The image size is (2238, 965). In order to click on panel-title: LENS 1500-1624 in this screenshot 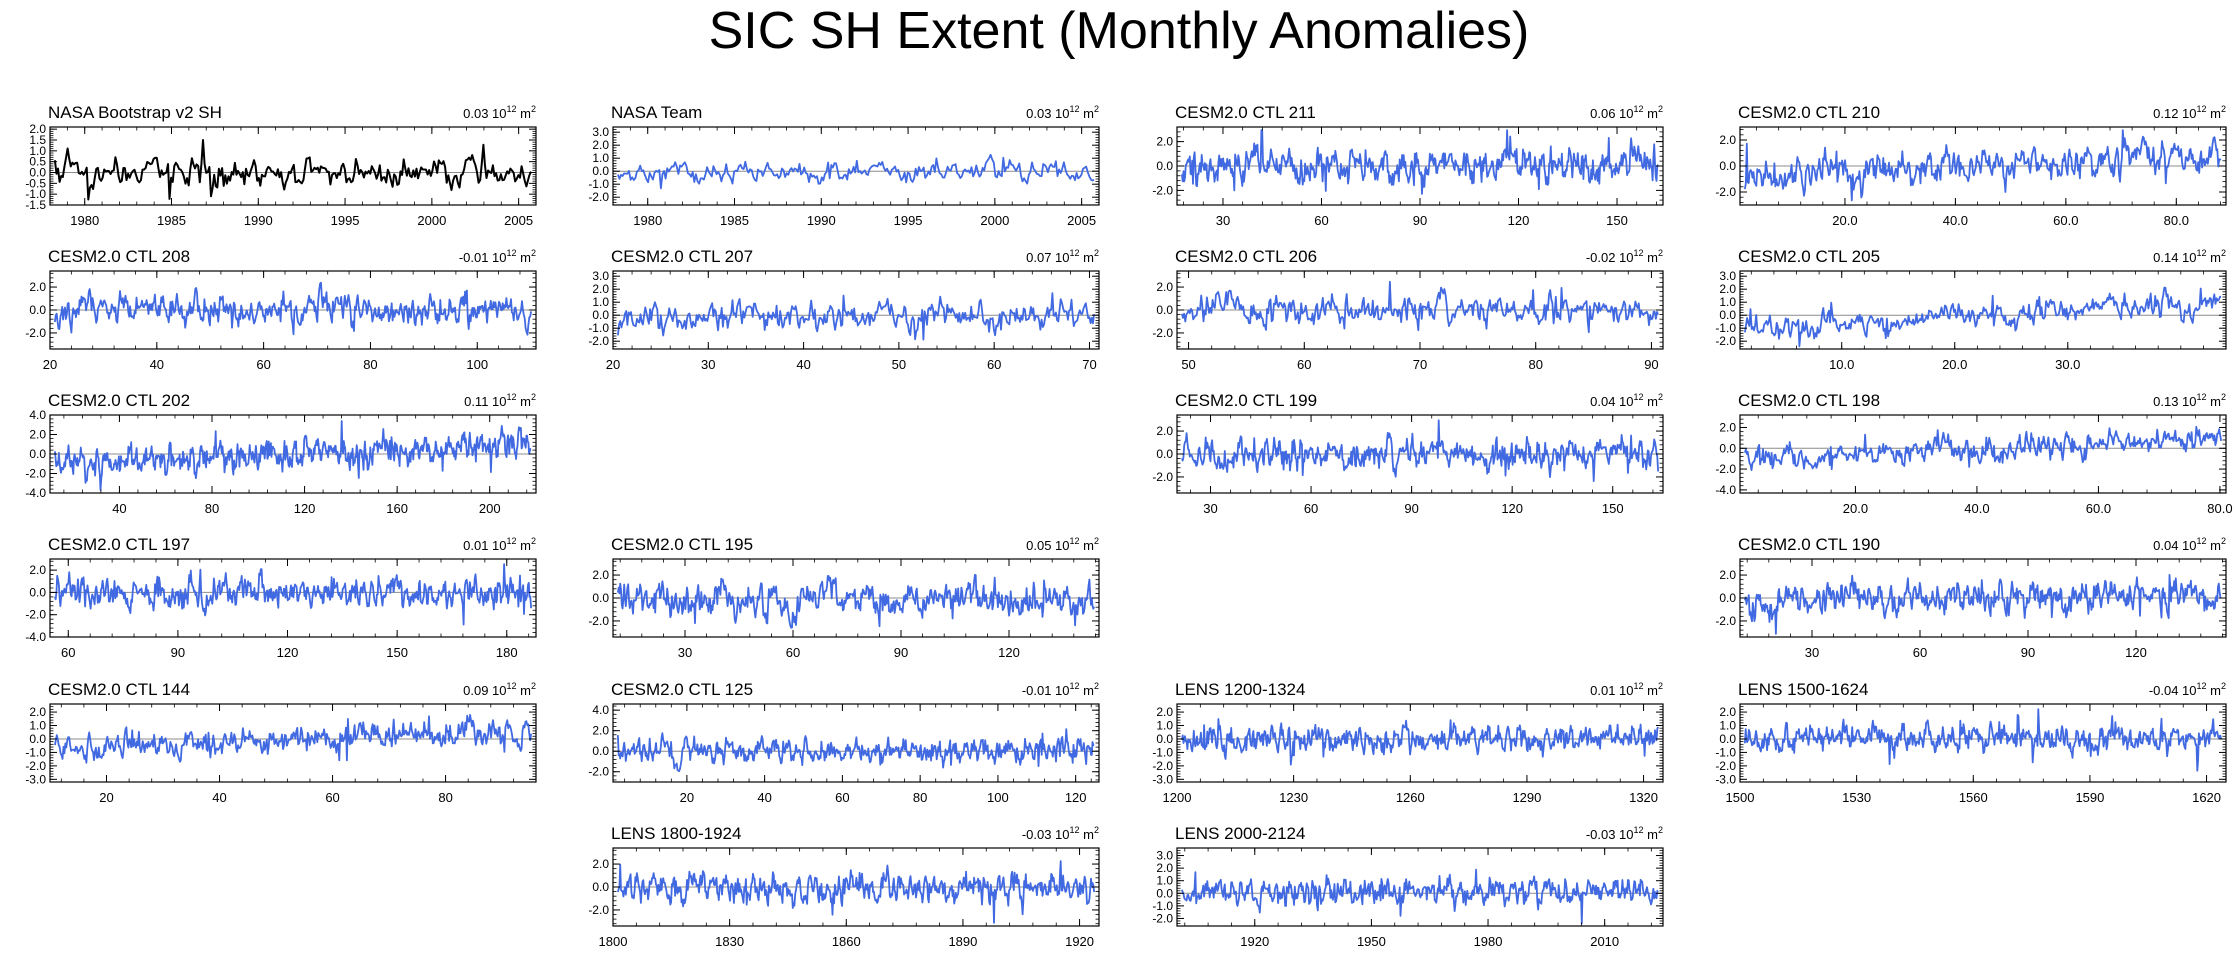, I will do `click(1803, 689)`.